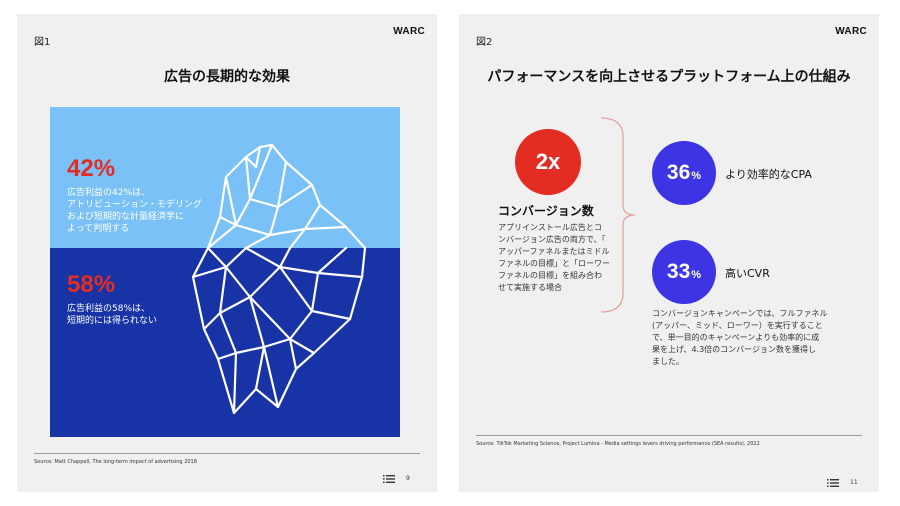 The height and width of the screenshot is (506, 900). I want to click on cvr-value: 33, so click(678, 271).